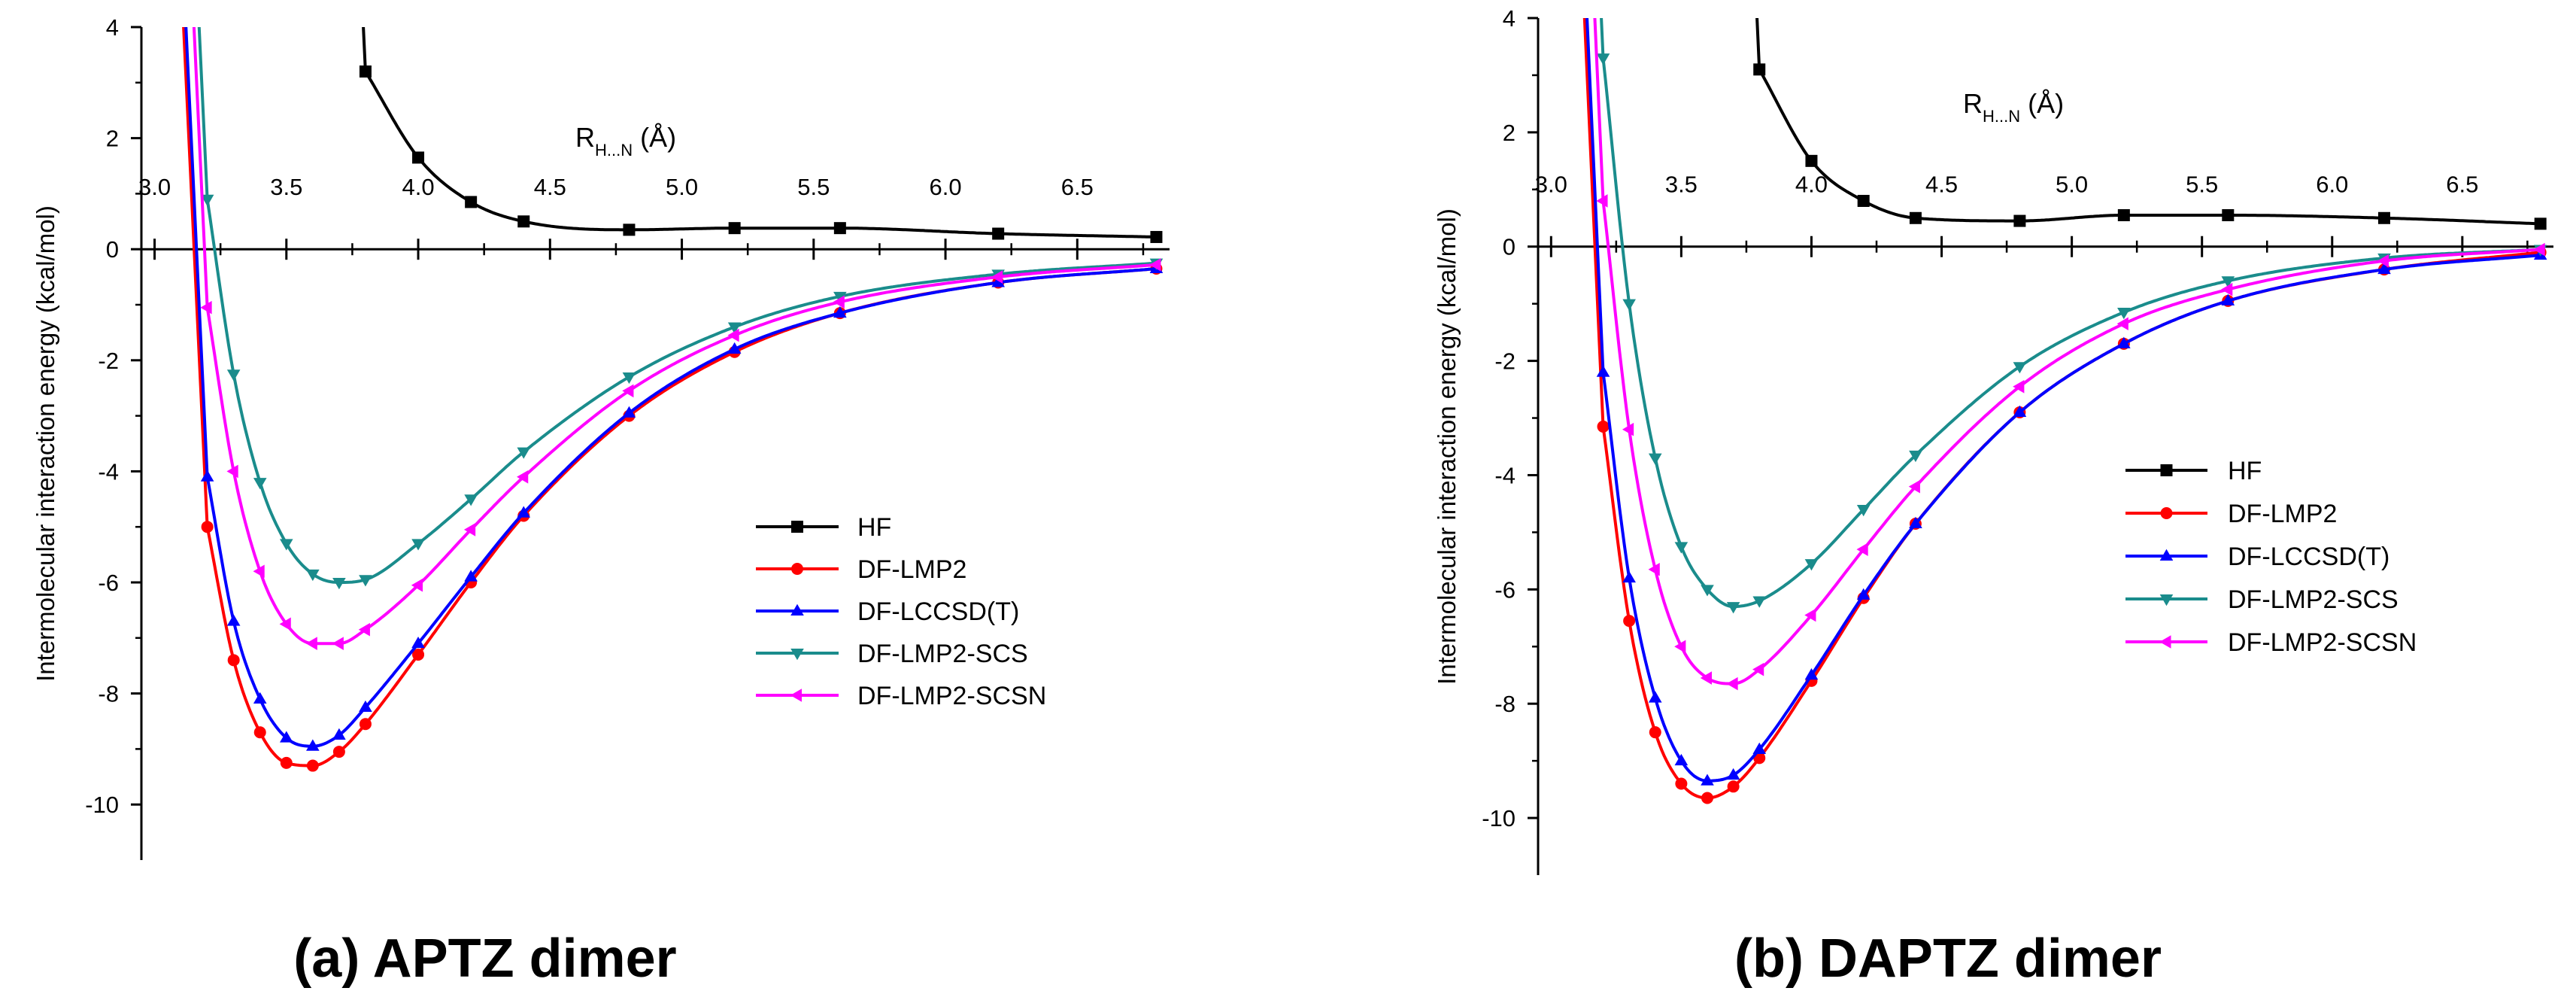  Describe the element at coordinates (2332, 185) in the screenshot. I see `x-tick-label: 6.0` at that location.